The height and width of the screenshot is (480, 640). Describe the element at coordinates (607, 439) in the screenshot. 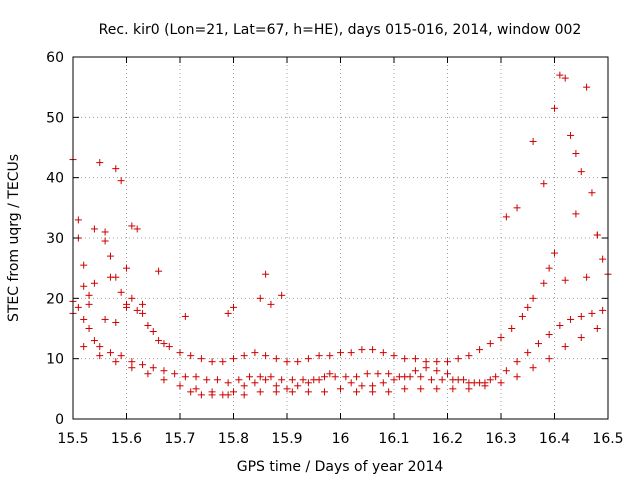

I see `x-tick-label: 16.5` at that location.